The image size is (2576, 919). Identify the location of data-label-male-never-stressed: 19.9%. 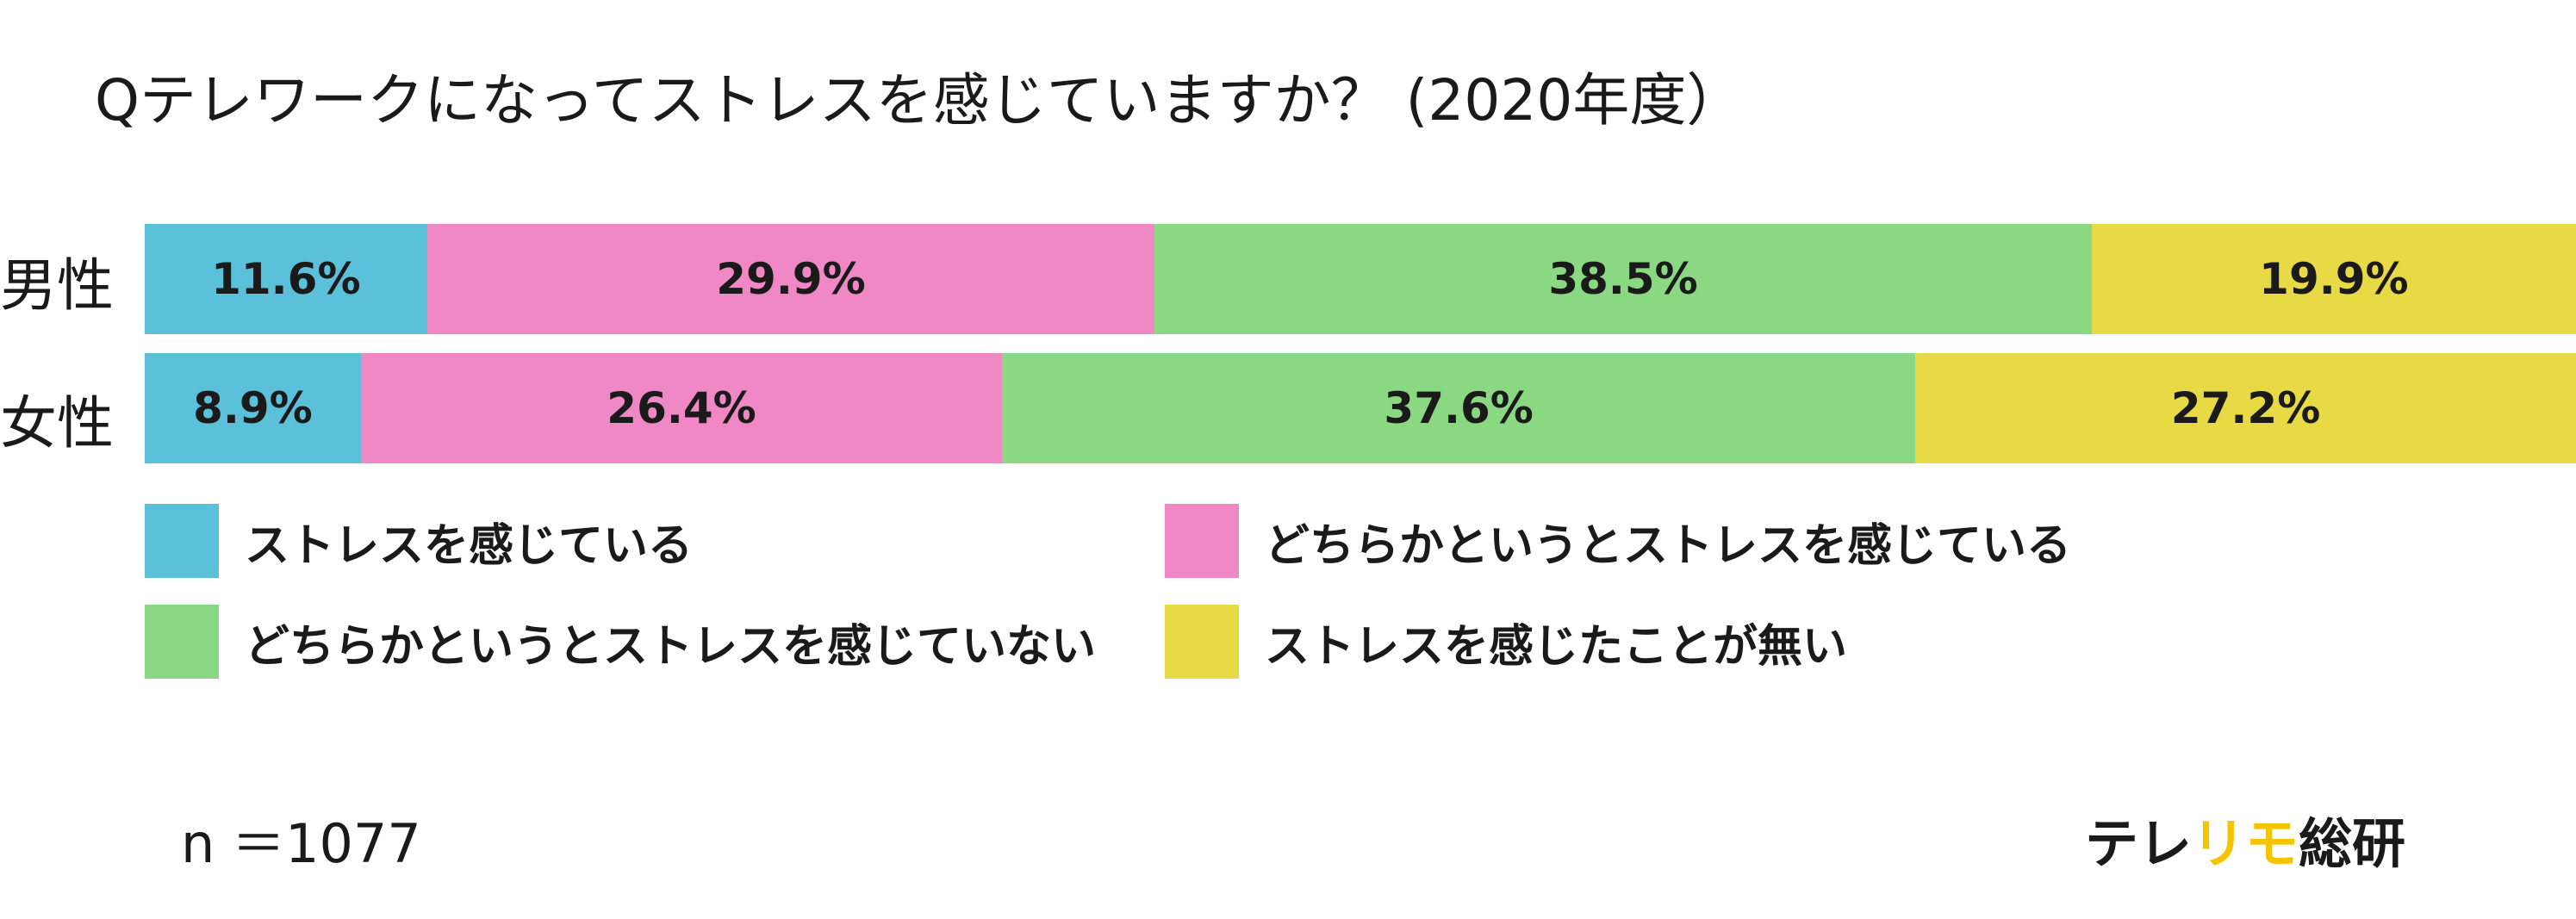
(2334, 279).